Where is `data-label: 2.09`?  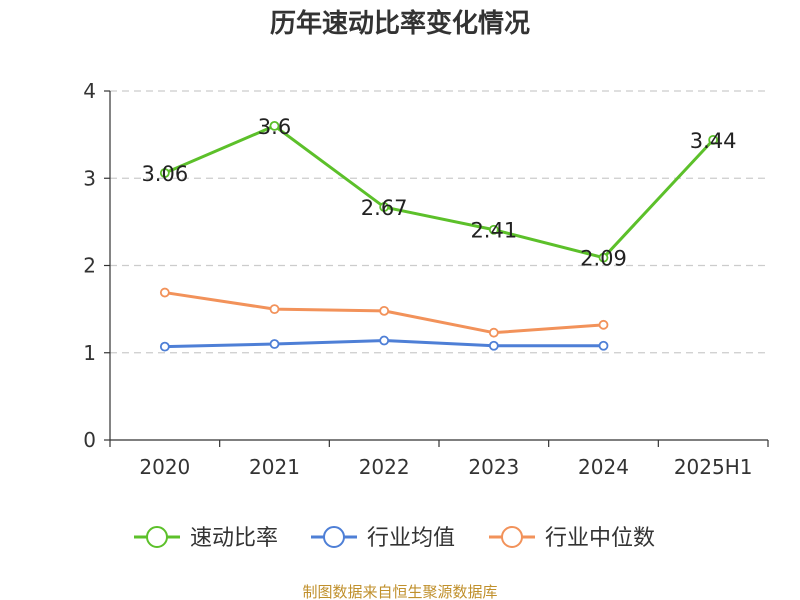 data-label: 2.09 is located at coordinates (603, 259).